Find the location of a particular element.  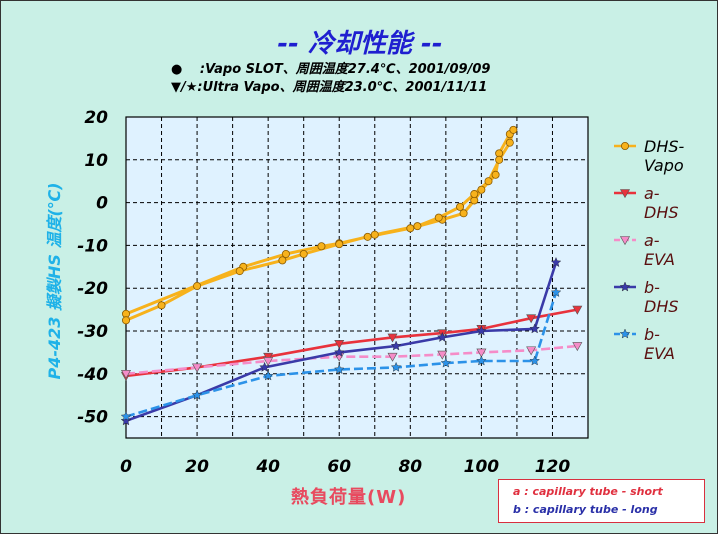

x-axis-label: 熱負荷量(W) is located at coordinates (349, 497).